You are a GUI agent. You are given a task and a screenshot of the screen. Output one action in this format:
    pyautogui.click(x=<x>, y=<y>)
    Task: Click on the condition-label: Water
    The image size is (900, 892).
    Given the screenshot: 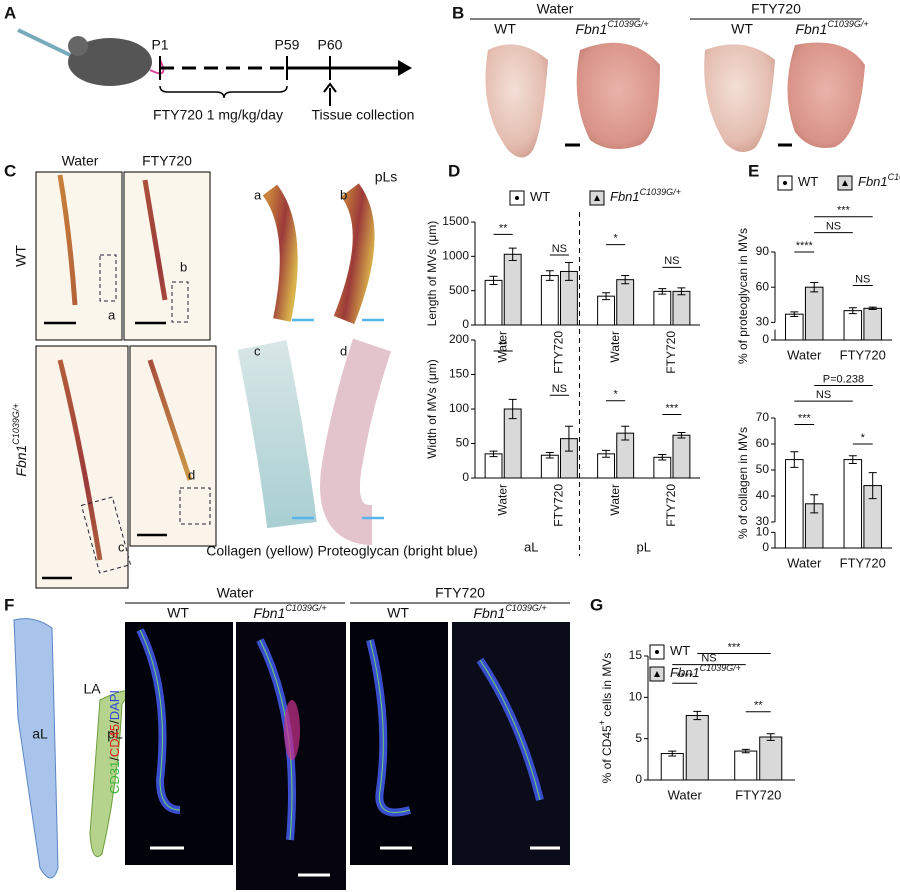 What is the action you would take?
    pyautogui.click(x=80, y=161)
    